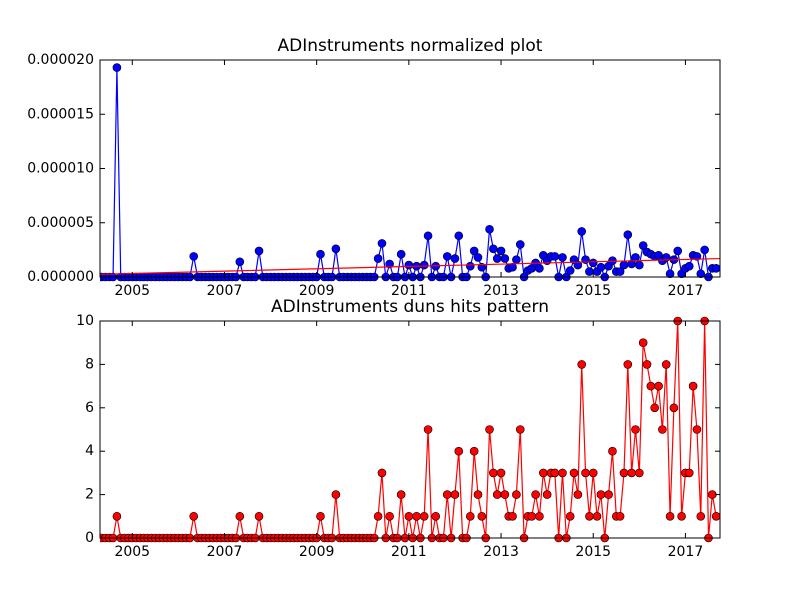 The height and width of the screenshot is (600, 800). Describe the element at coordinates (60, 277) in the screenshot. I see `y-tick-label: 0.000000` at that location.